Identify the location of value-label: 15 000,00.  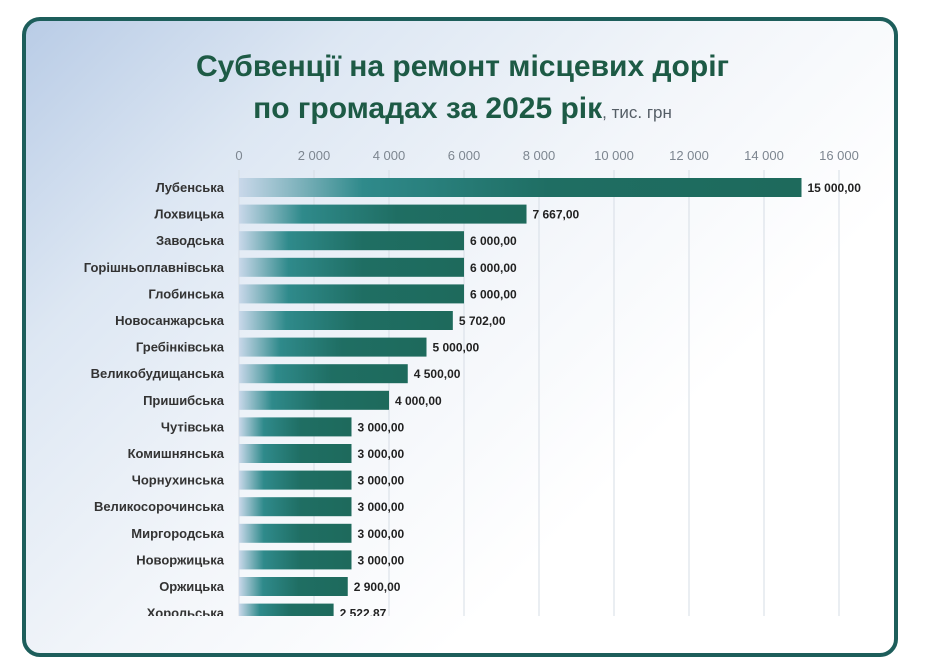
(835, 188).